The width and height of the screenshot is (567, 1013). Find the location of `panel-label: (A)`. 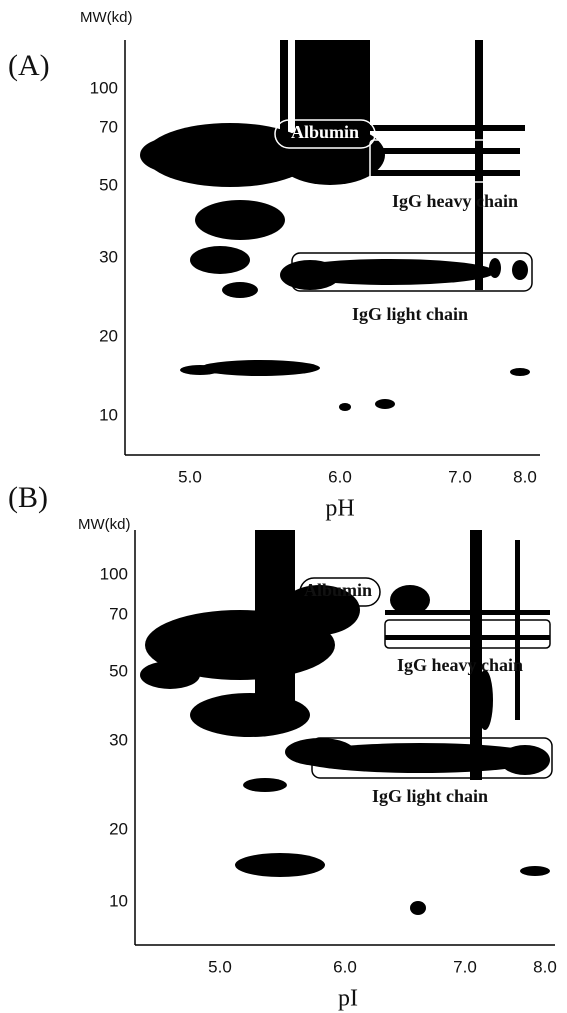

panel-label: (A) is located at coordinates (29, 65).